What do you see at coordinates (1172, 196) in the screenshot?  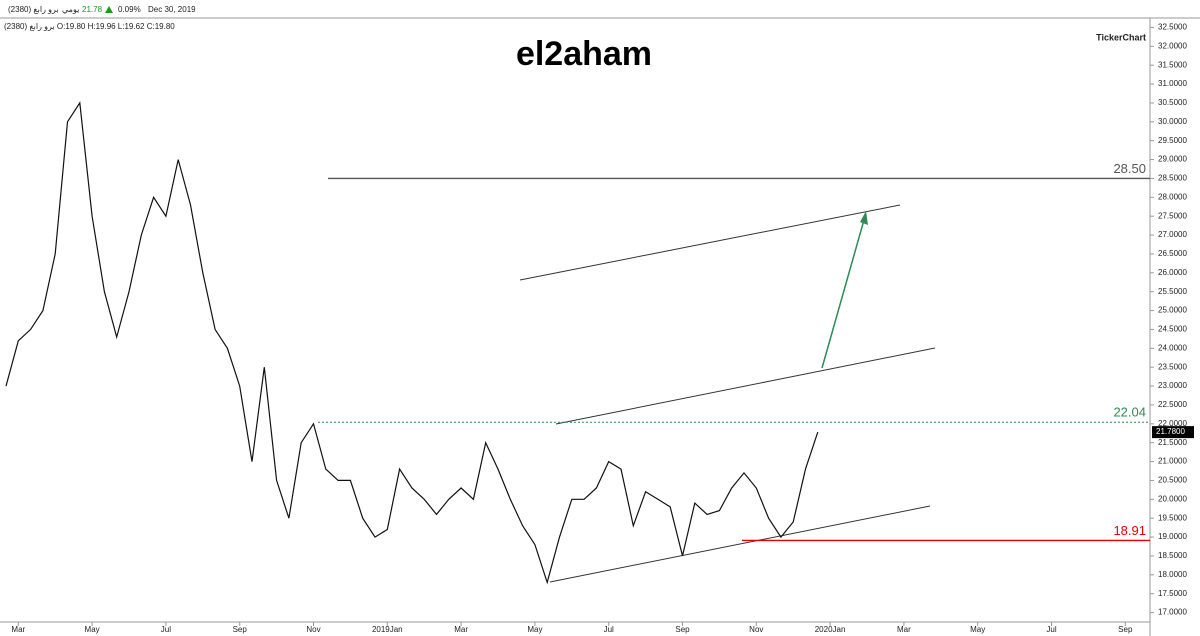 I see `y-tick-label: 28.0000` at bounding box center [1172, 196].